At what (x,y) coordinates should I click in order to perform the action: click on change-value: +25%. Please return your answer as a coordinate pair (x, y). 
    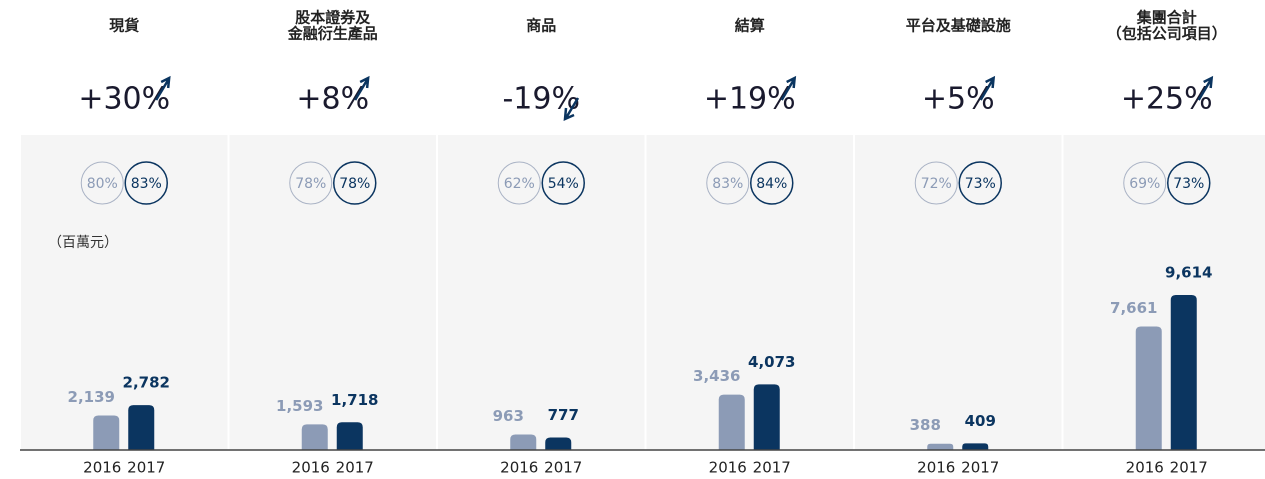
    Looking at the image, I should click on (1167, 99).